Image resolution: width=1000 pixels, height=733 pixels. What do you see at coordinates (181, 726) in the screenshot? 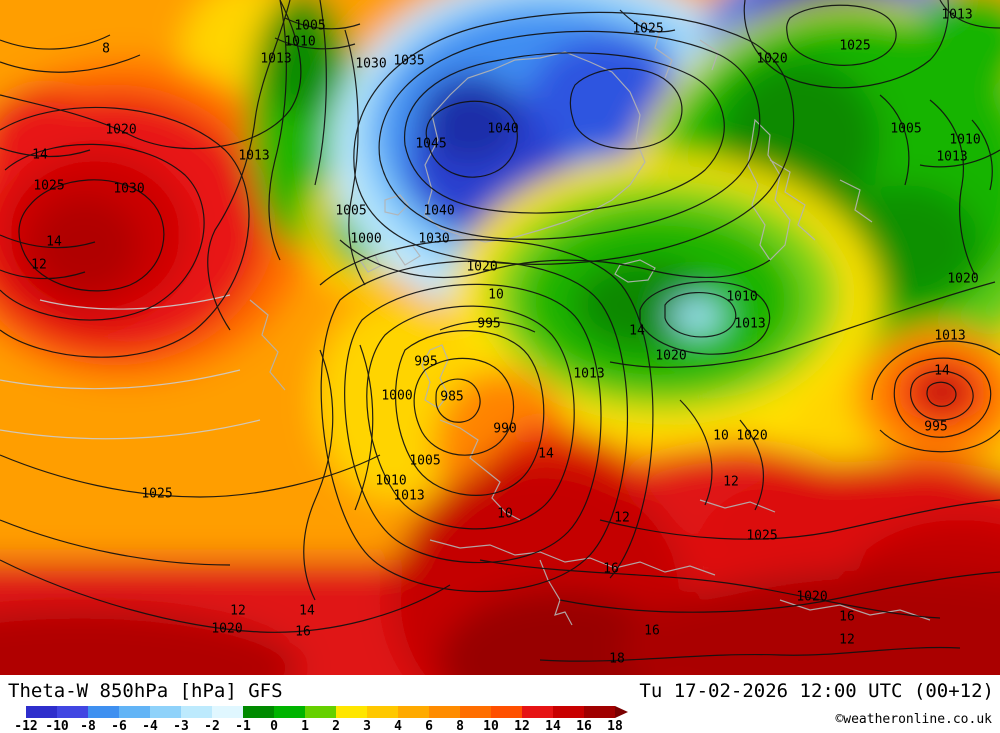
I see `legend-tick: -3` at bounding box center [181, 726].